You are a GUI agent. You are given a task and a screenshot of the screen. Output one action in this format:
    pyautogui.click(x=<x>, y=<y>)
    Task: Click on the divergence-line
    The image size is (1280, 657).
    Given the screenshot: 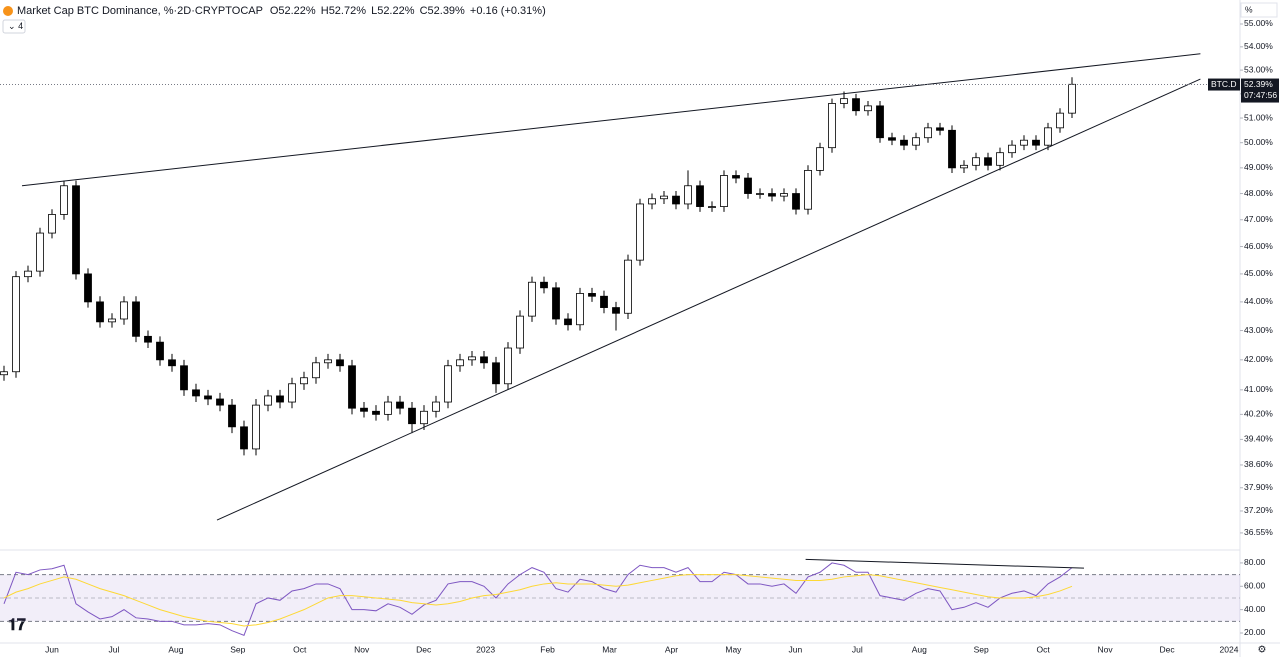 What is the action you would take?
    pyautogui.click(x=945, y=563)
    